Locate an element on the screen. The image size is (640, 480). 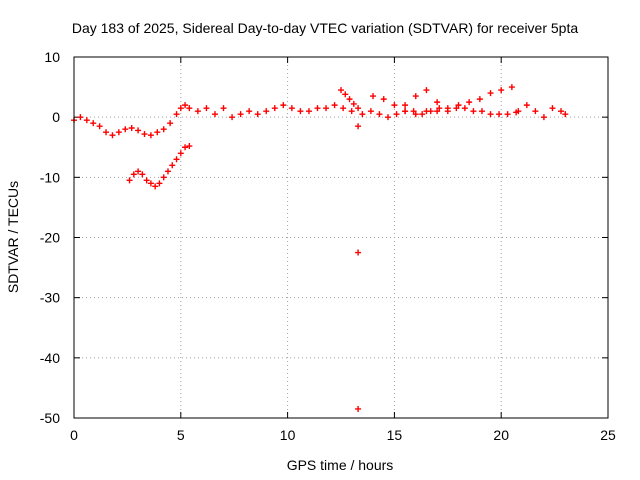
y-tick-label: -10 is located at coordinates (50, 177).